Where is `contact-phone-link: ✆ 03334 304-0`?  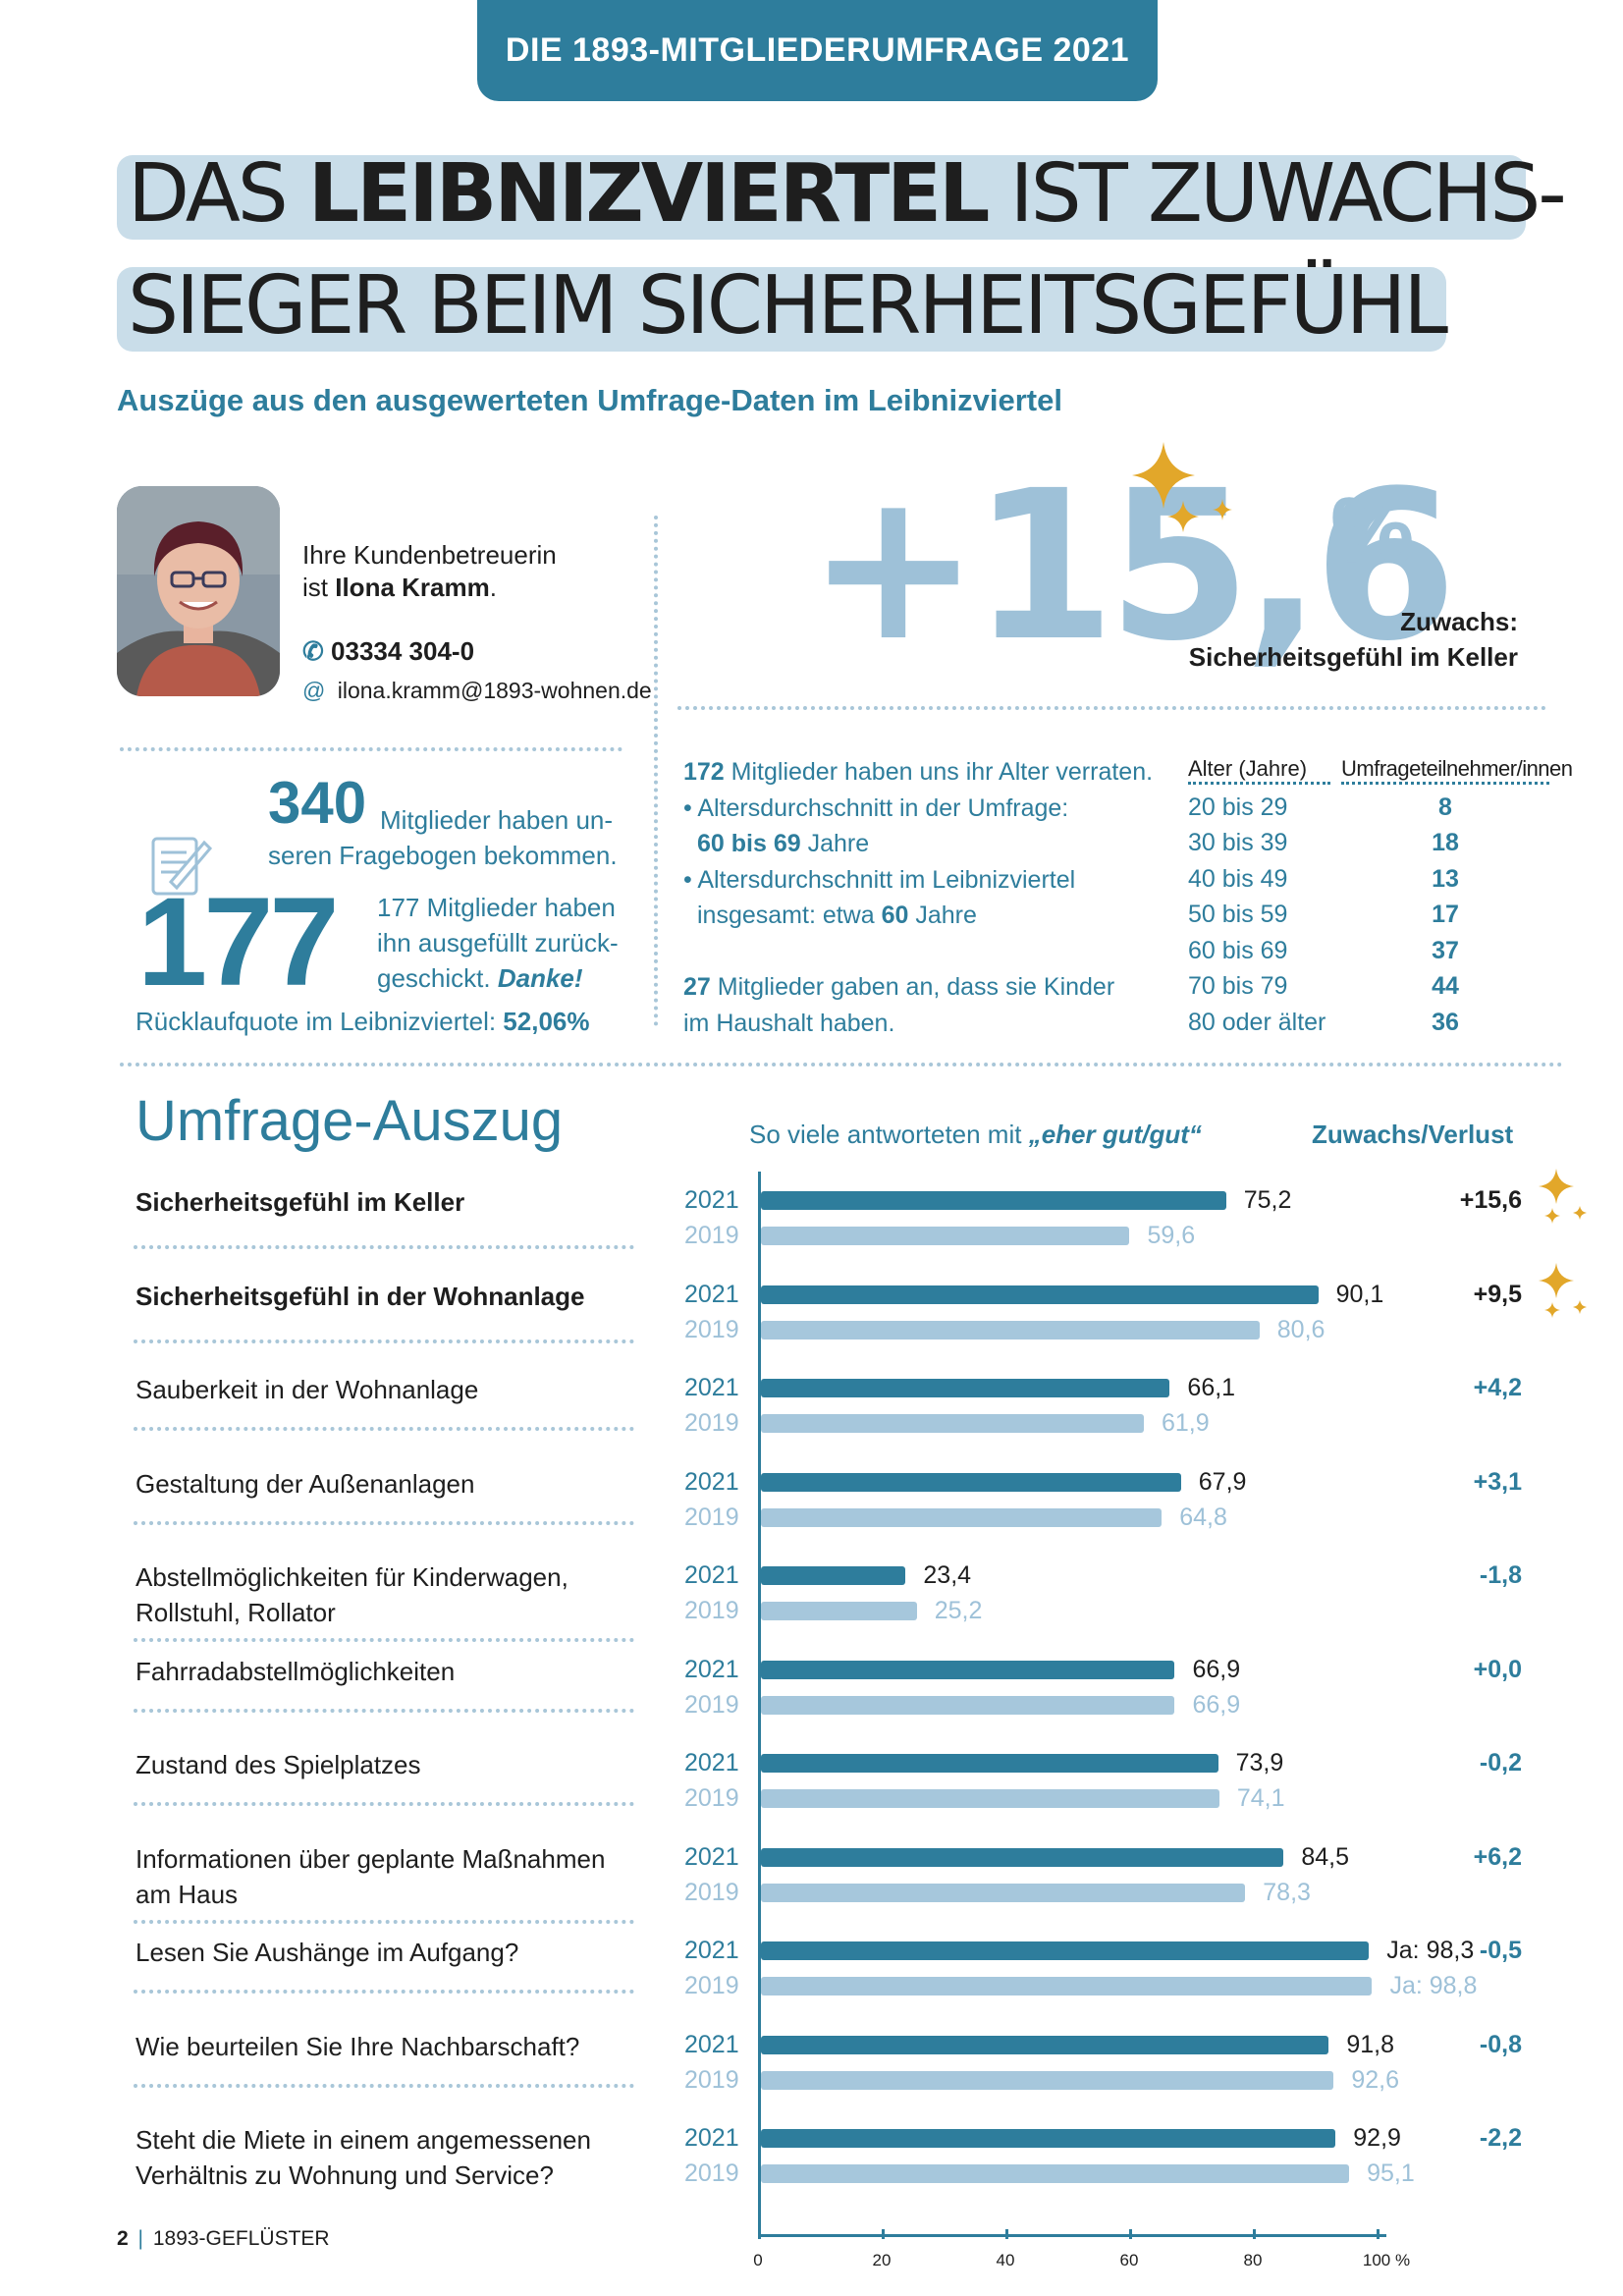
contact-phone-link: ✆ 03334 304-0 is located at coordinates (388, 651).